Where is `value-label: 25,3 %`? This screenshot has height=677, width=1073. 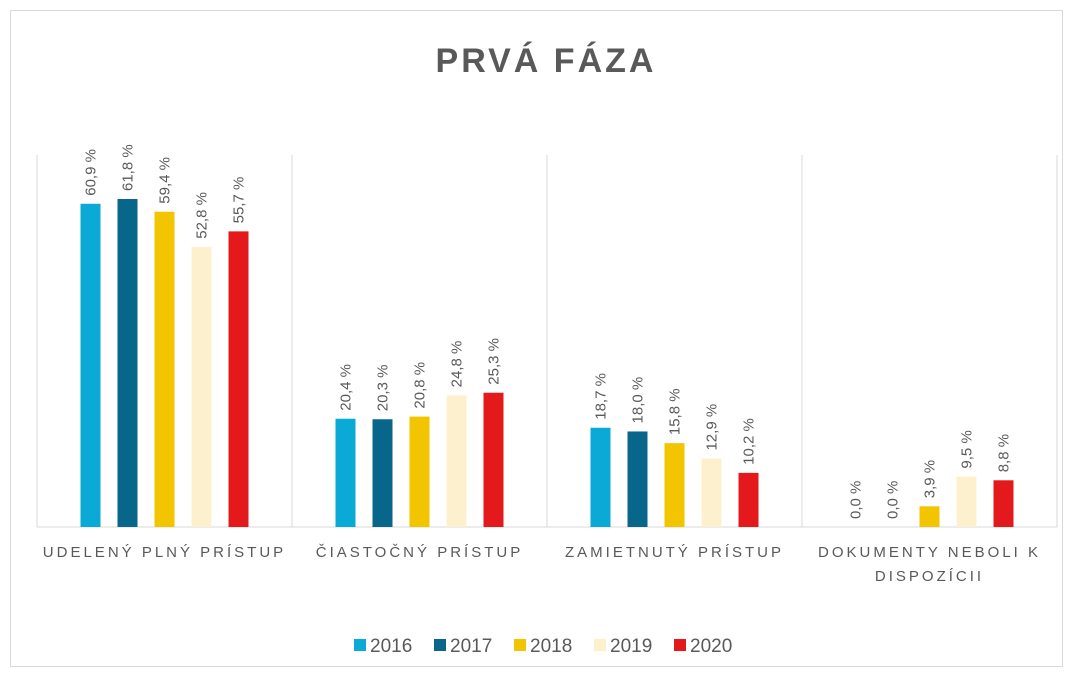 value-label: 25,3 % is located at coordinates (494, 361).